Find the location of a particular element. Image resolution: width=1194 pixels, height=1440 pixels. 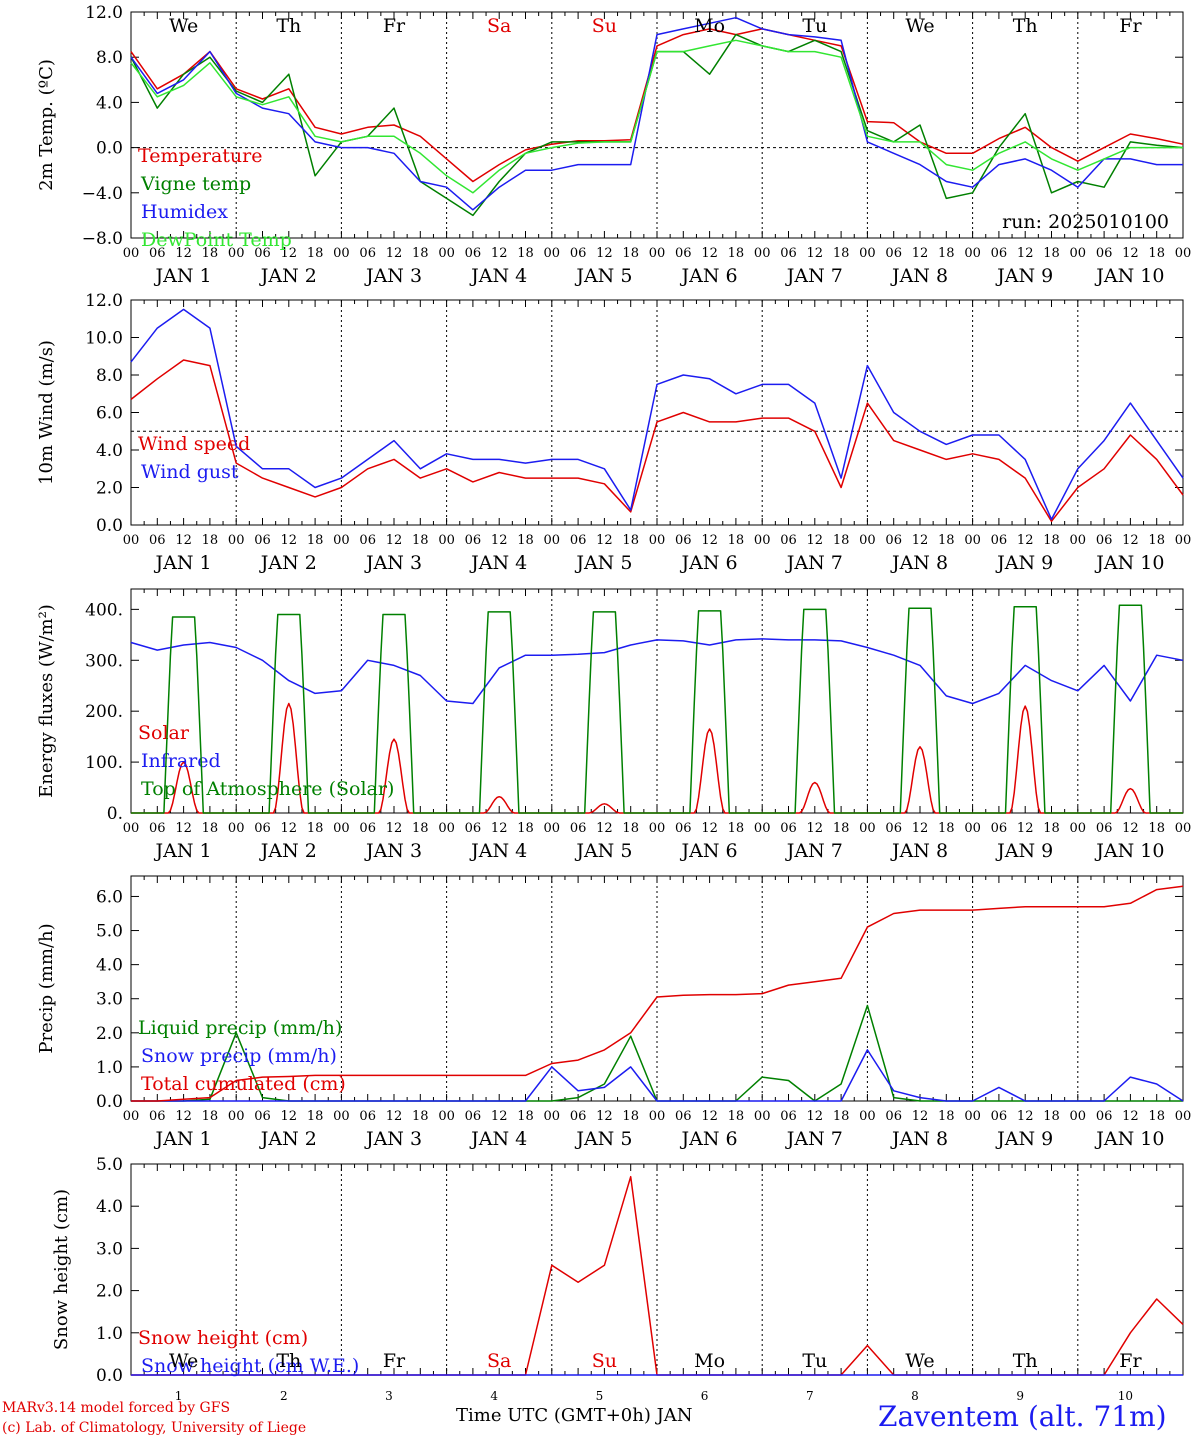

y-tick-label: 10.0 is located at coordinates (104, 339).